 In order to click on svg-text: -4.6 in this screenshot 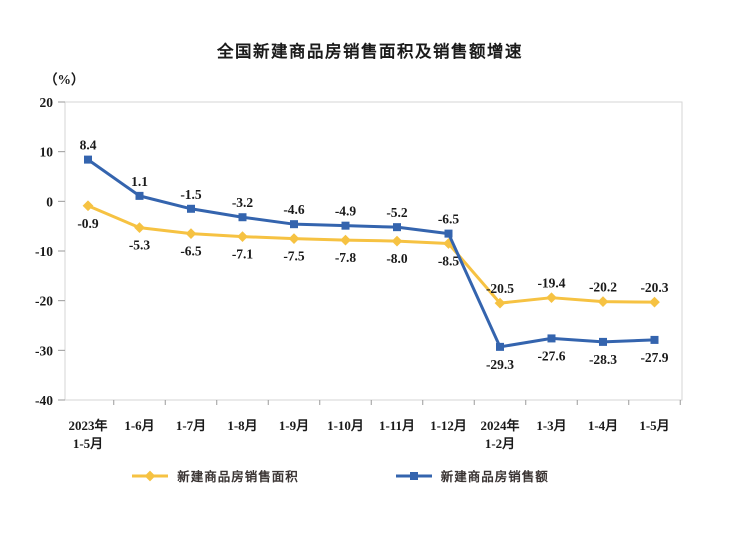, I will do `click(294, 209)`.